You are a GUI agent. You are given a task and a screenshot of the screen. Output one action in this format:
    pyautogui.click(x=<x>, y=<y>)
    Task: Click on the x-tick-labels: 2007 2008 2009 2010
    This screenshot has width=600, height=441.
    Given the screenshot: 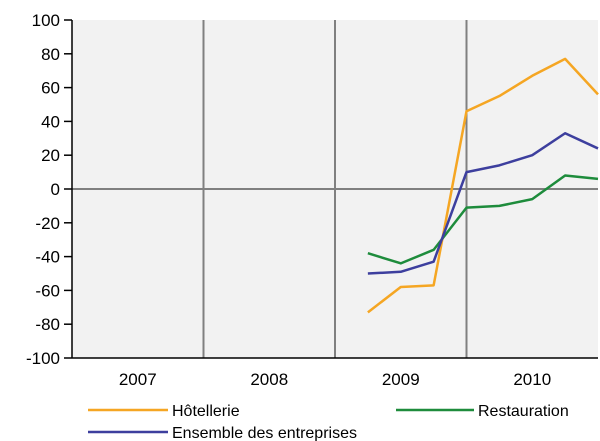 What is the action you would take?
    pyautogui.click(x=335, y=379)
    